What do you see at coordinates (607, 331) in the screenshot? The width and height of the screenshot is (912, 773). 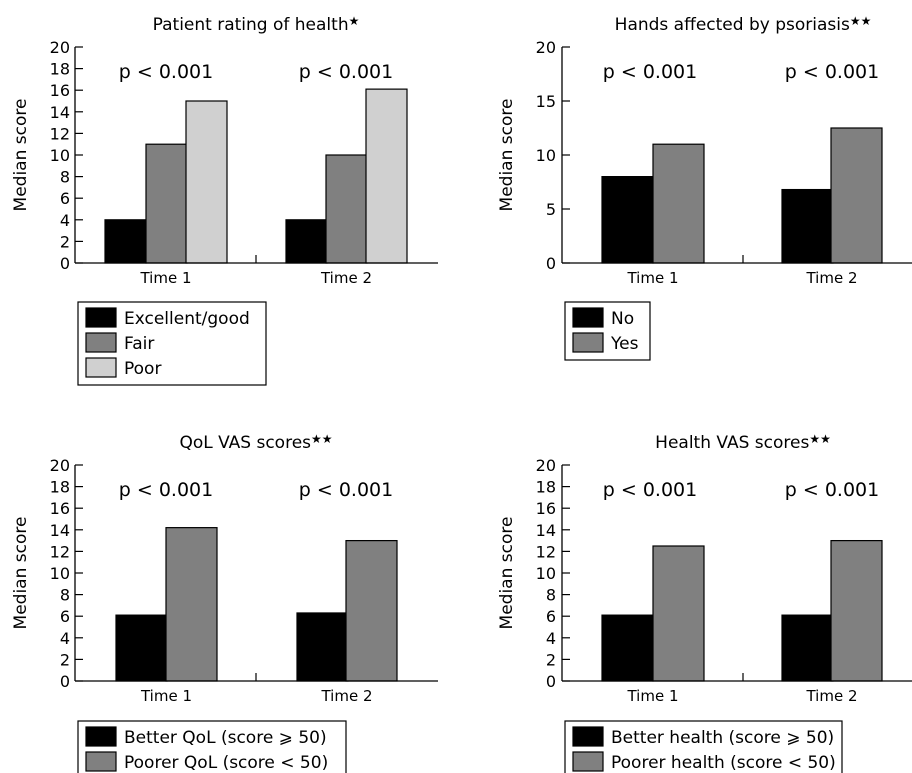 I see `legend: No Yes` at bounding box center [607, 331].